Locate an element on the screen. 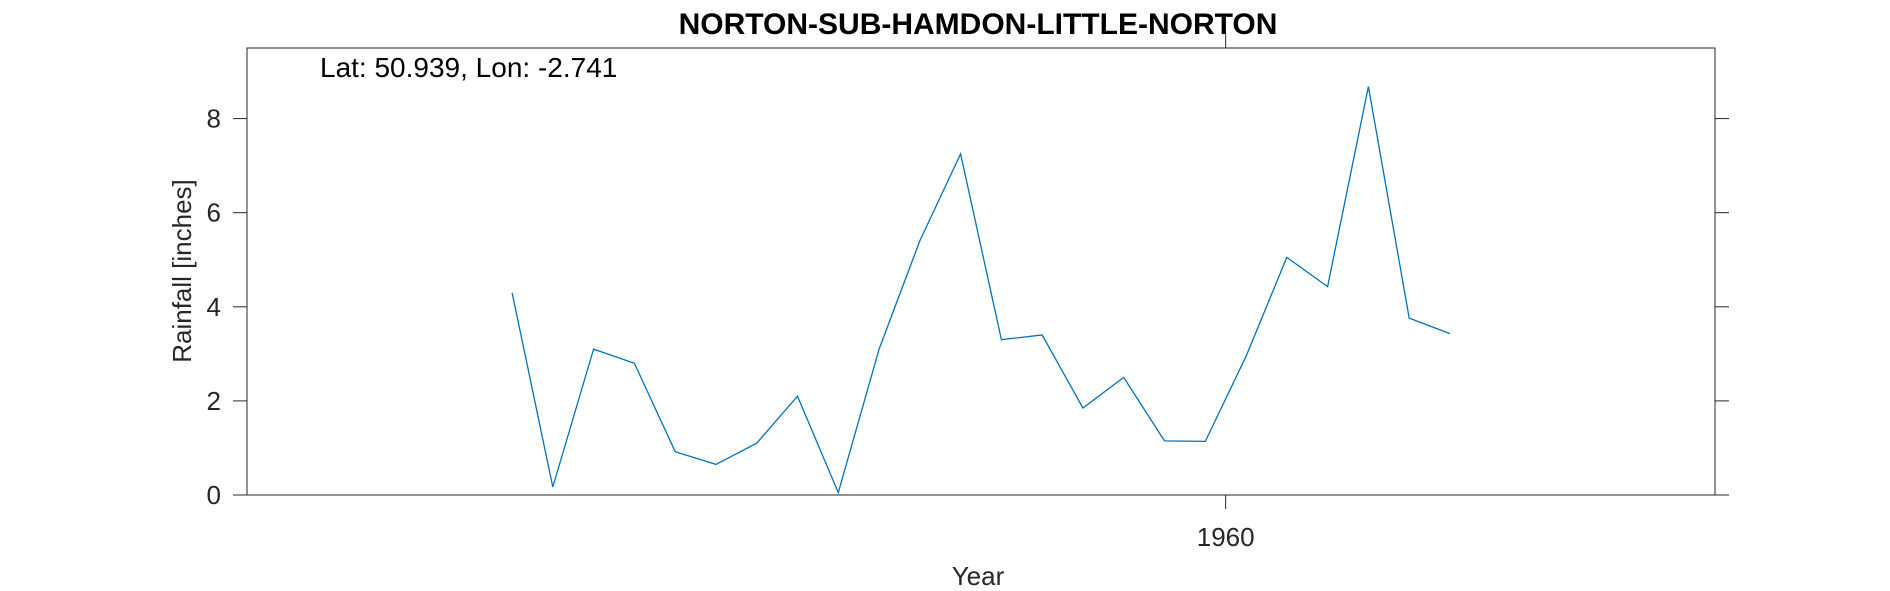  chart-title: NORTON-SUB-HAMDON-LITTLE-NORTON is located at coordinates (978, 24).